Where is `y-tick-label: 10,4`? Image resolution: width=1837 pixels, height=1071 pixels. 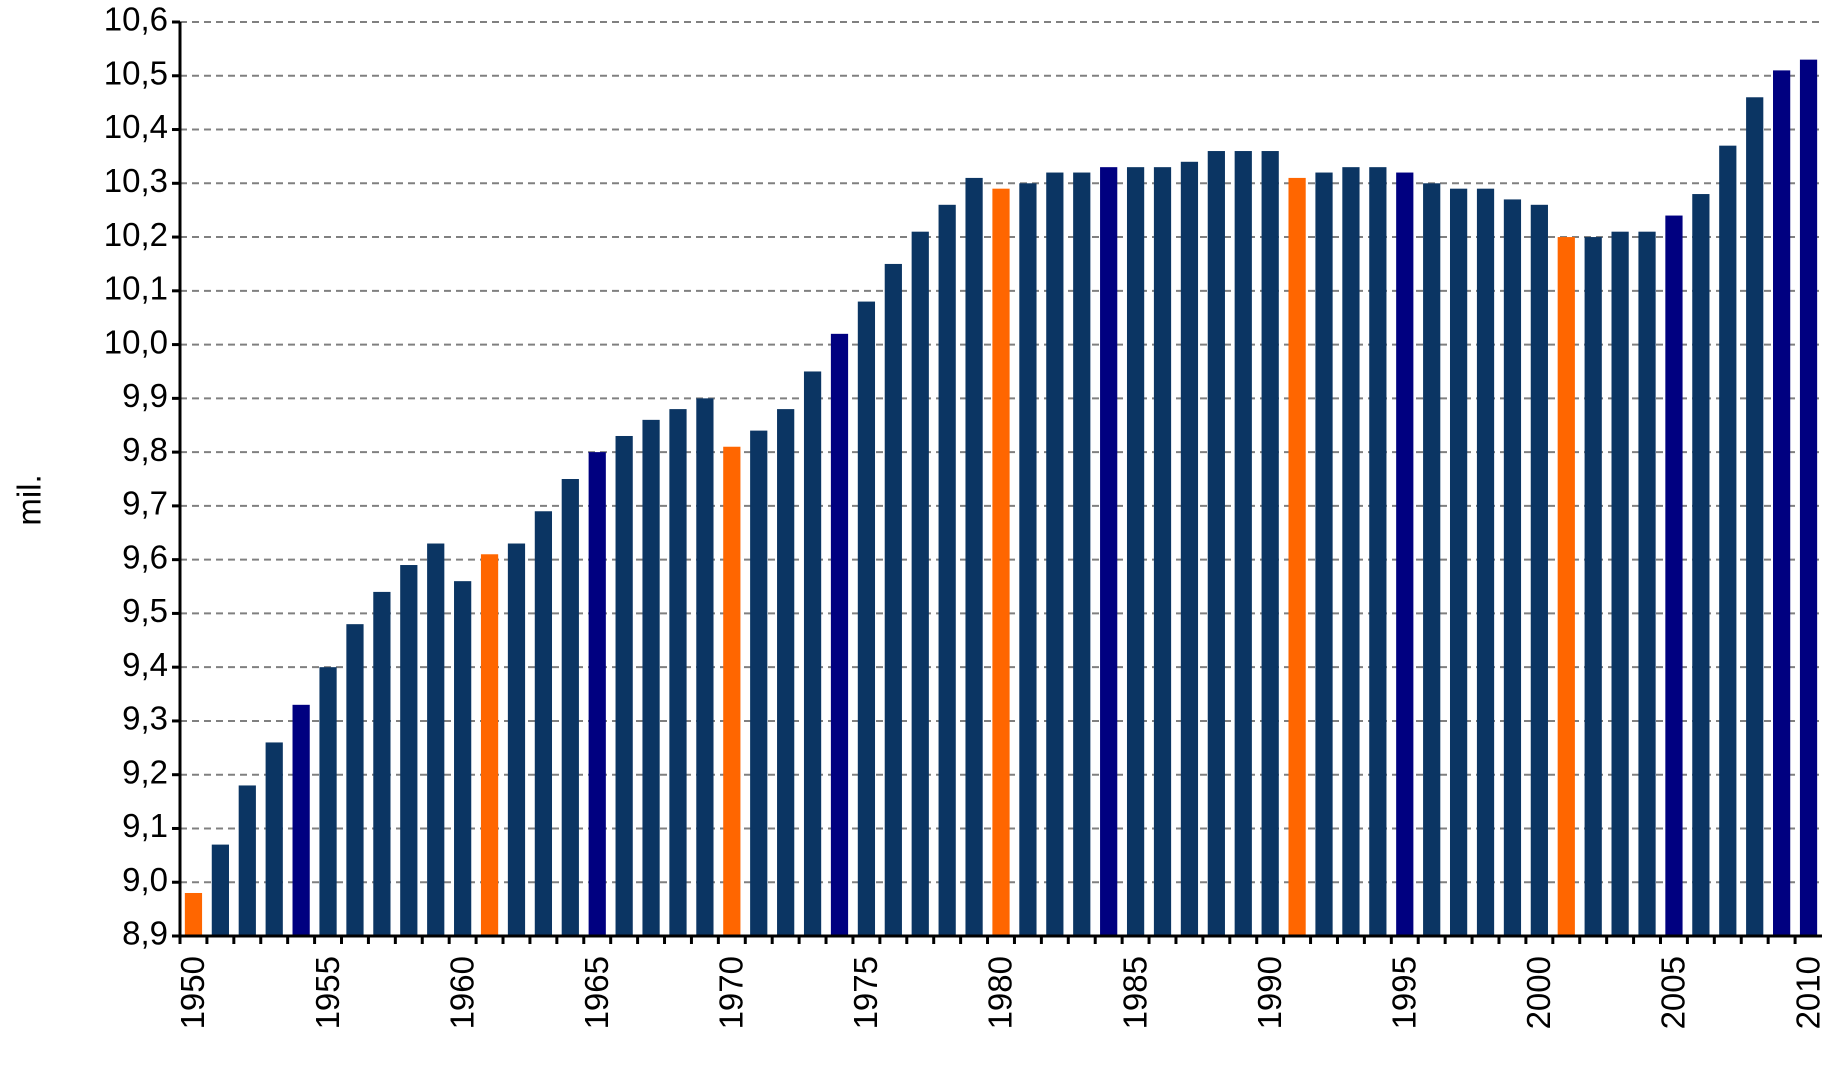
y-tick-label: 10,4 is located at coordinates (136, 126).